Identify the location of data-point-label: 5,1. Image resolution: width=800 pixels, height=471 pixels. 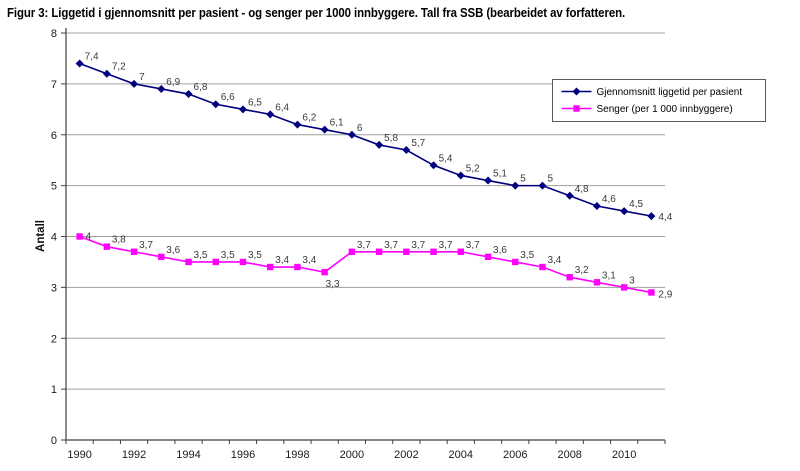
(500, 174).